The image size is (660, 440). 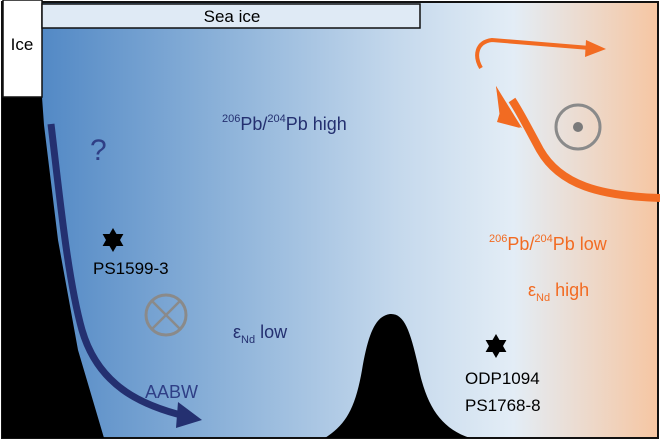 What do you see at coordinates (171, 392) in the screenshot?
I see `aabw-label: AABW` at bounding box center [171, 392].